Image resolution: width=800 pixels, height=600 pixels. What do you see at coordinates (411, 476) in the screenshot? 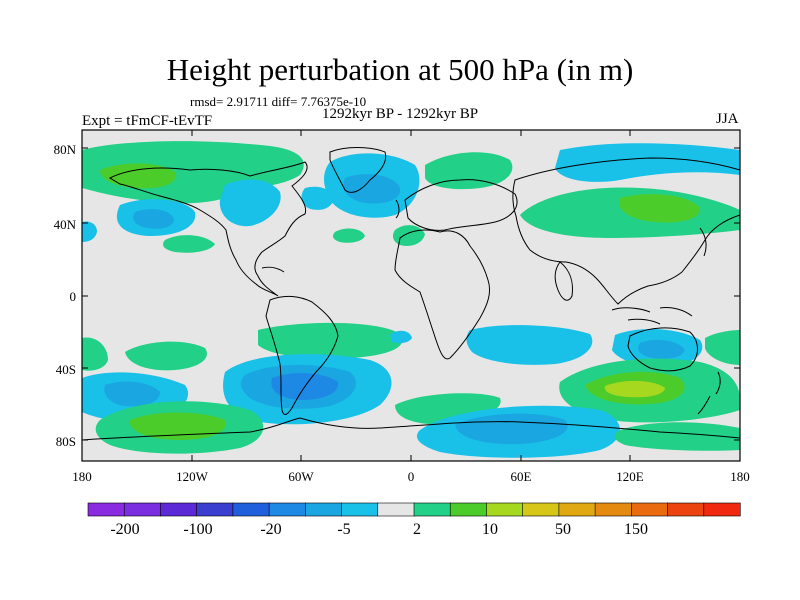
I see `lon-label-0: 0` at bounding box center [411, 476].